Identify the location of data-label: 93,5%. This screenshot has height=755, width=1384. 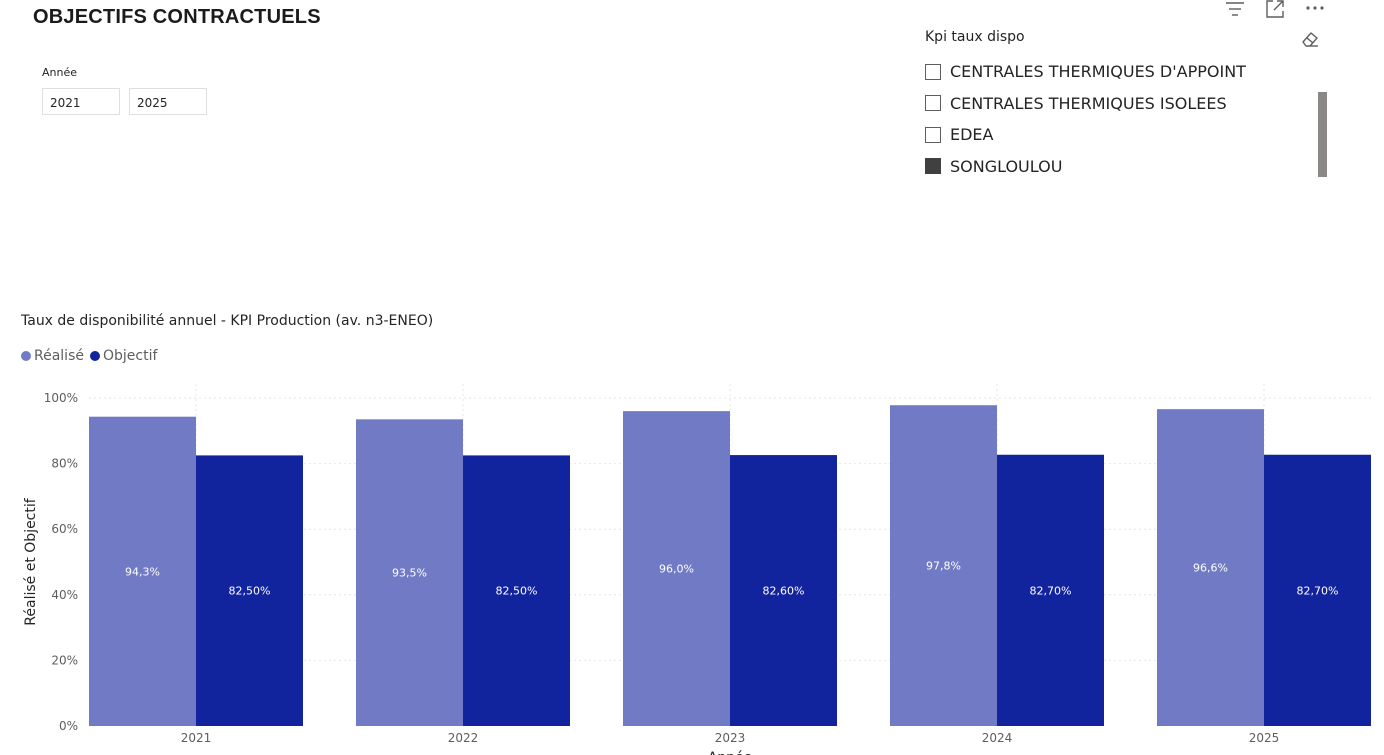
(409, 573).